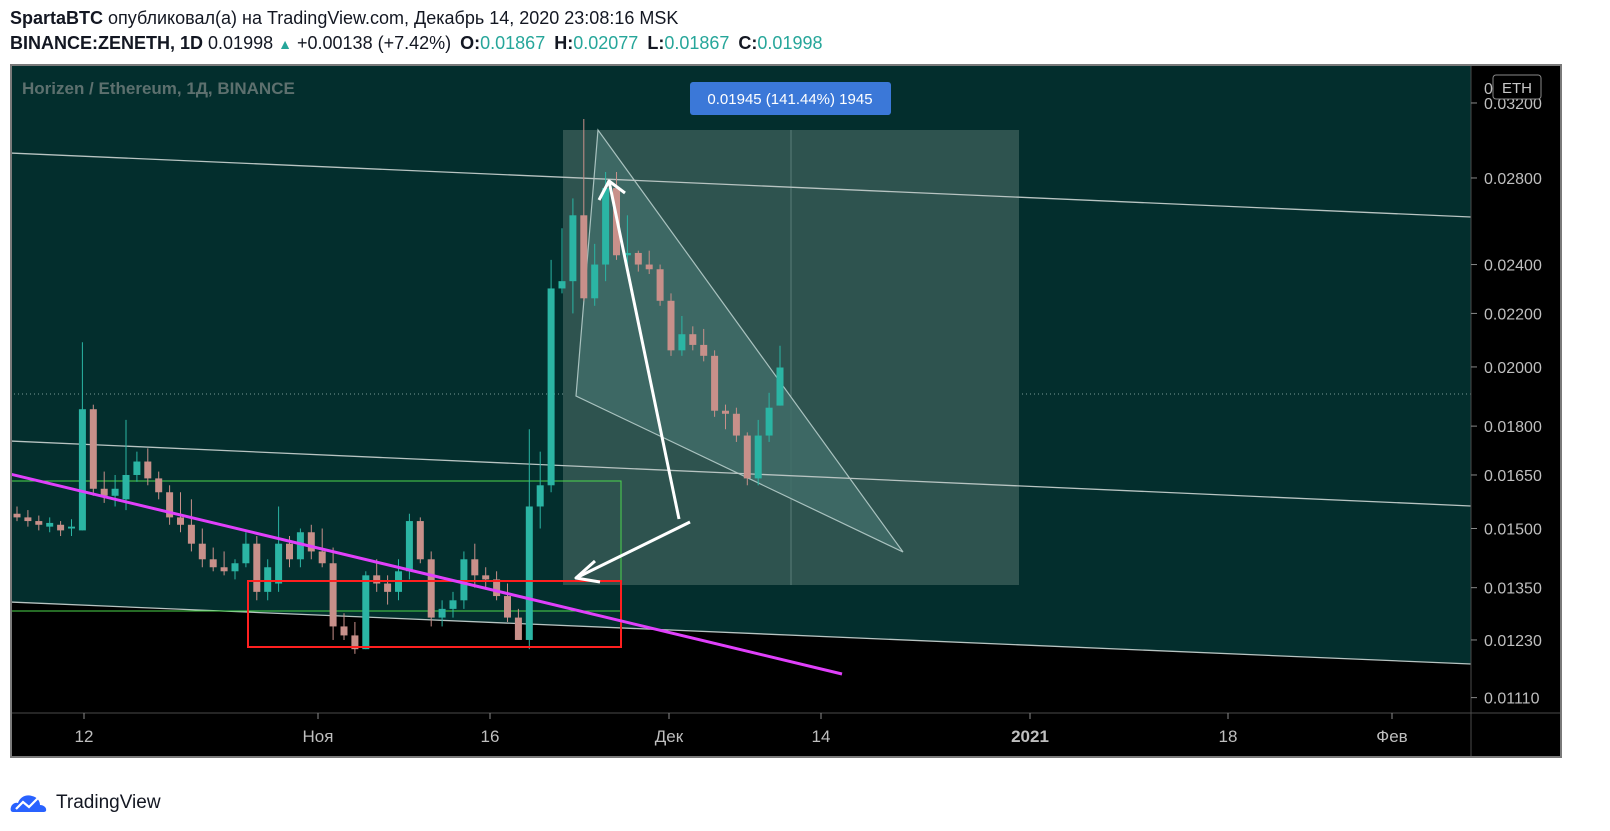 The height and width of the screenshot is (831, 1610). I want to click on time-tick-label: Фев, so click(1391, 736).